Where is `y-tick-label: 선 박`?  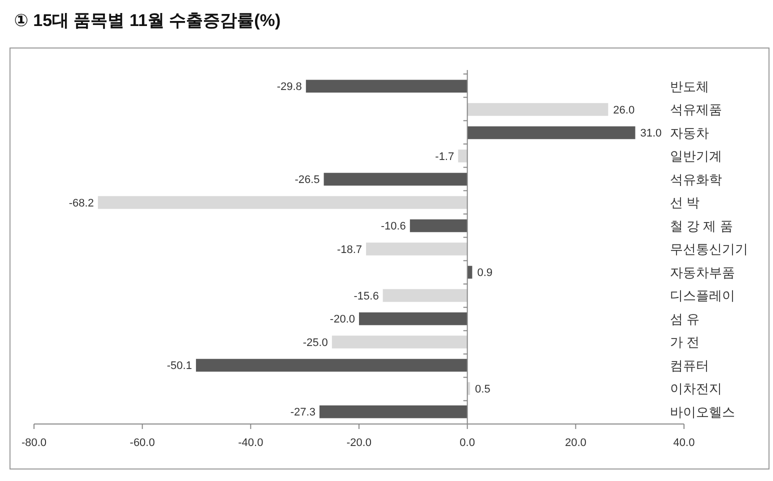 y-tick-label: 선 박 is located at coordinates (685, 202).